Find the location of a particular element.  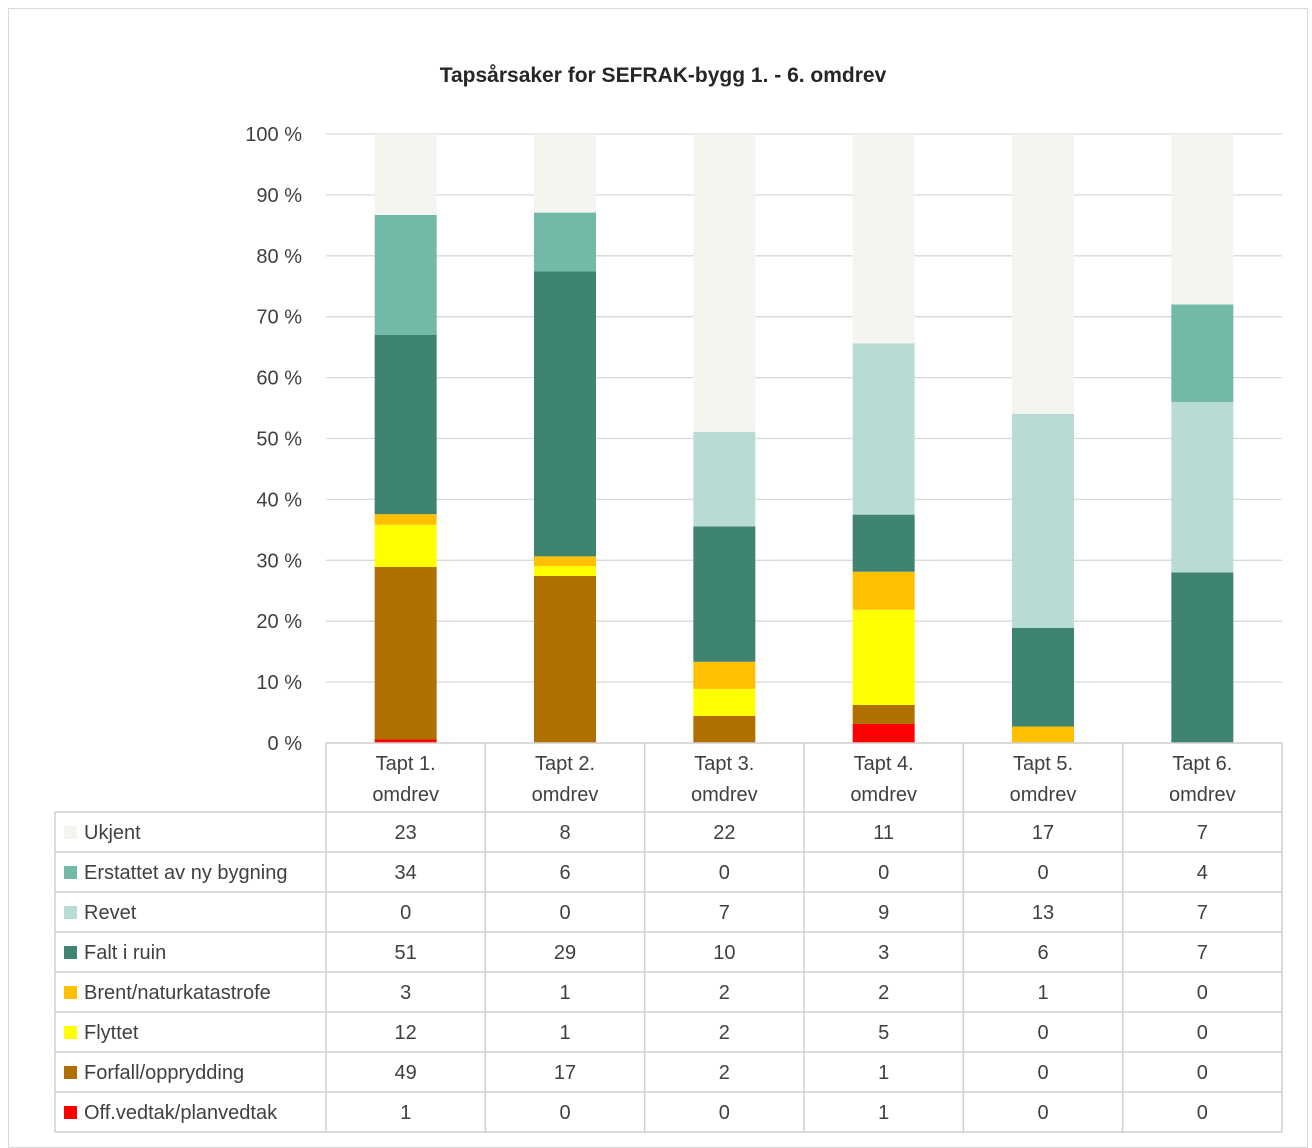

table-cell-value: 49 is located at coordinates (406, 1073).